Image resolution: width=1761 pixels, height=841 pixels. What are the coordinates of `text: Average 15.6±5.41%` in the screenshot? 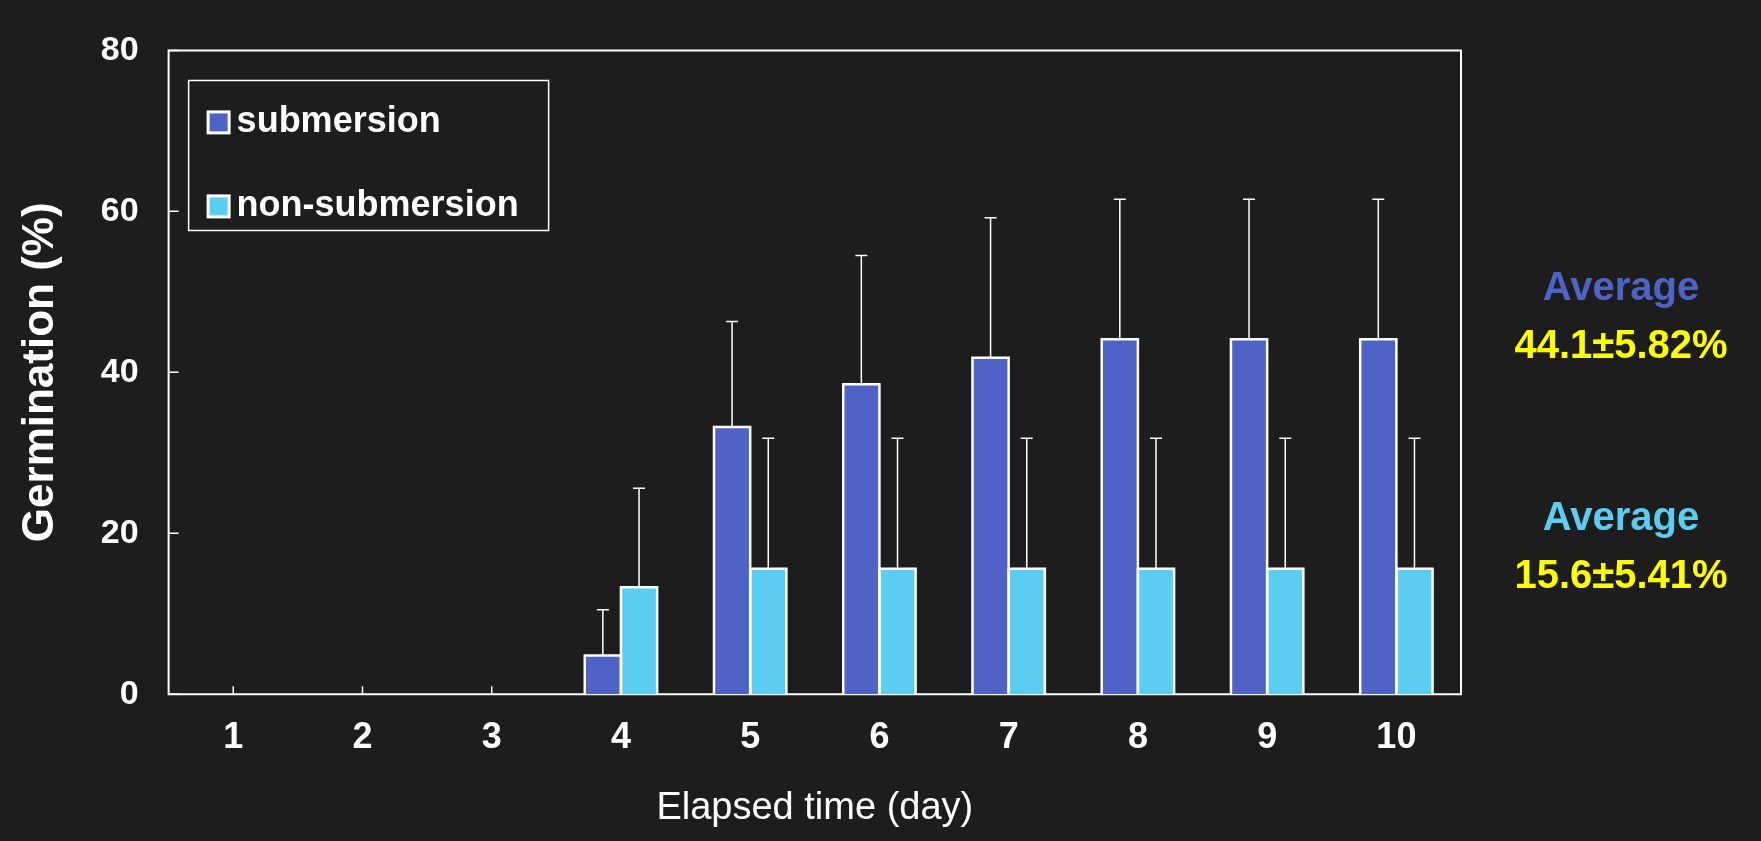 It's located at (1621, 544).